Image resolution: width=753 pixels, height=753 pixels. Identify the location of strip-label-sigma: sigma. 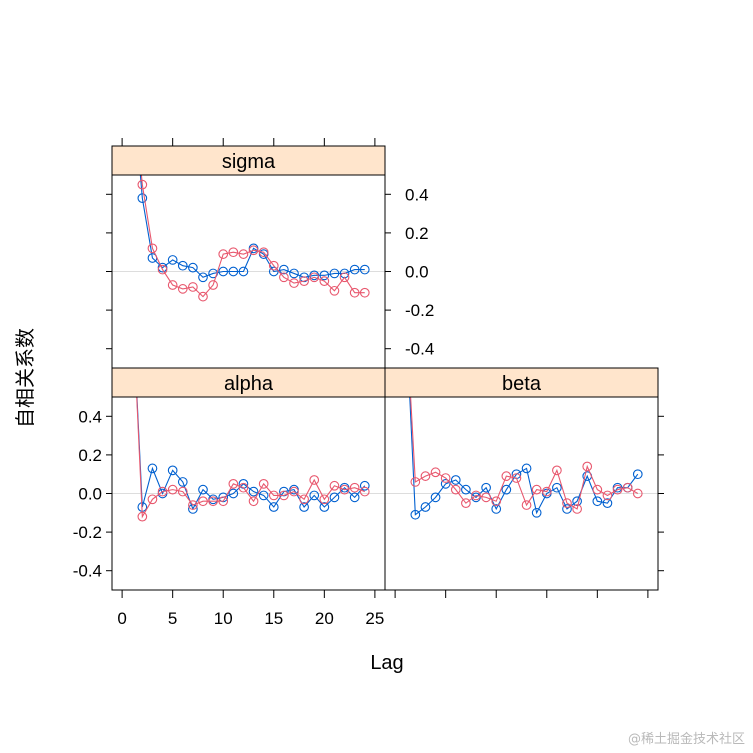
(249, 162).